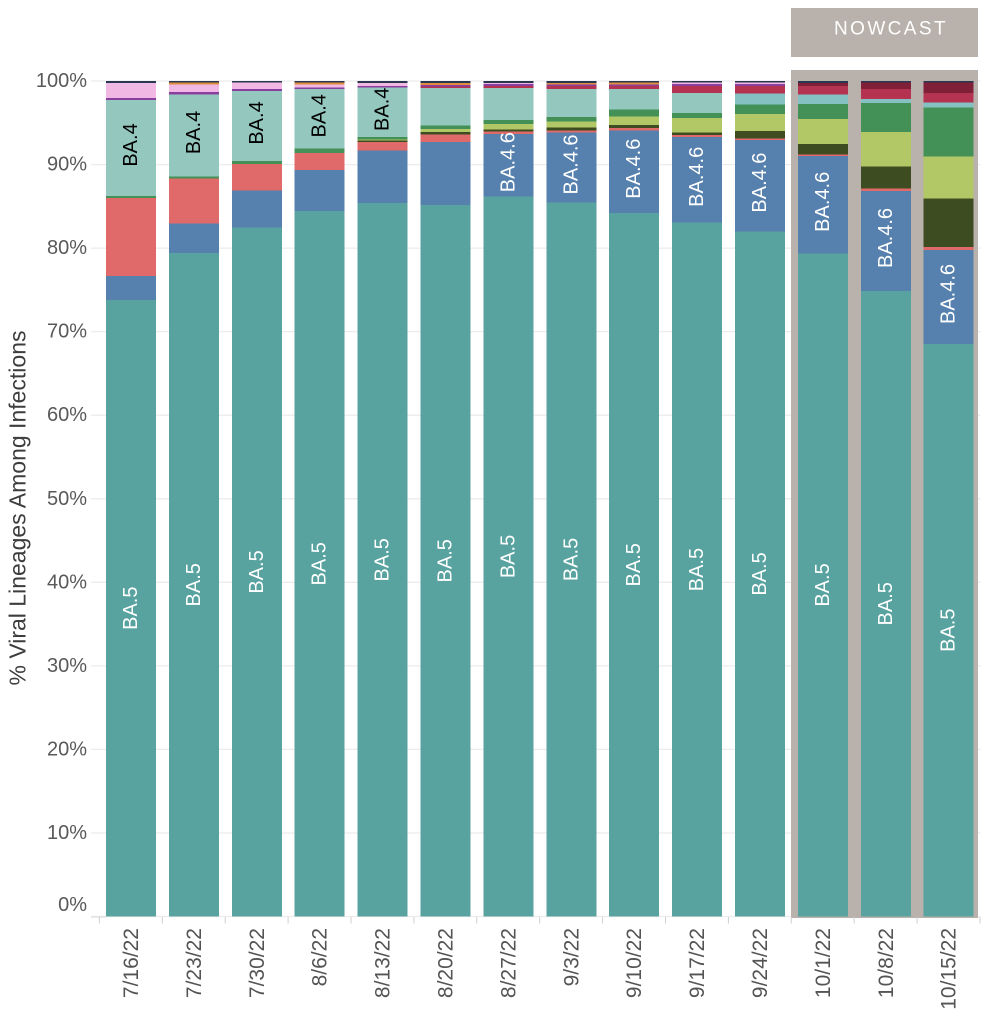 The width and height of the screenshot is (987, 1029). Describe the element at coordinates (67, 582) in the screenshot. I see `svg-text: 40%` at that location.